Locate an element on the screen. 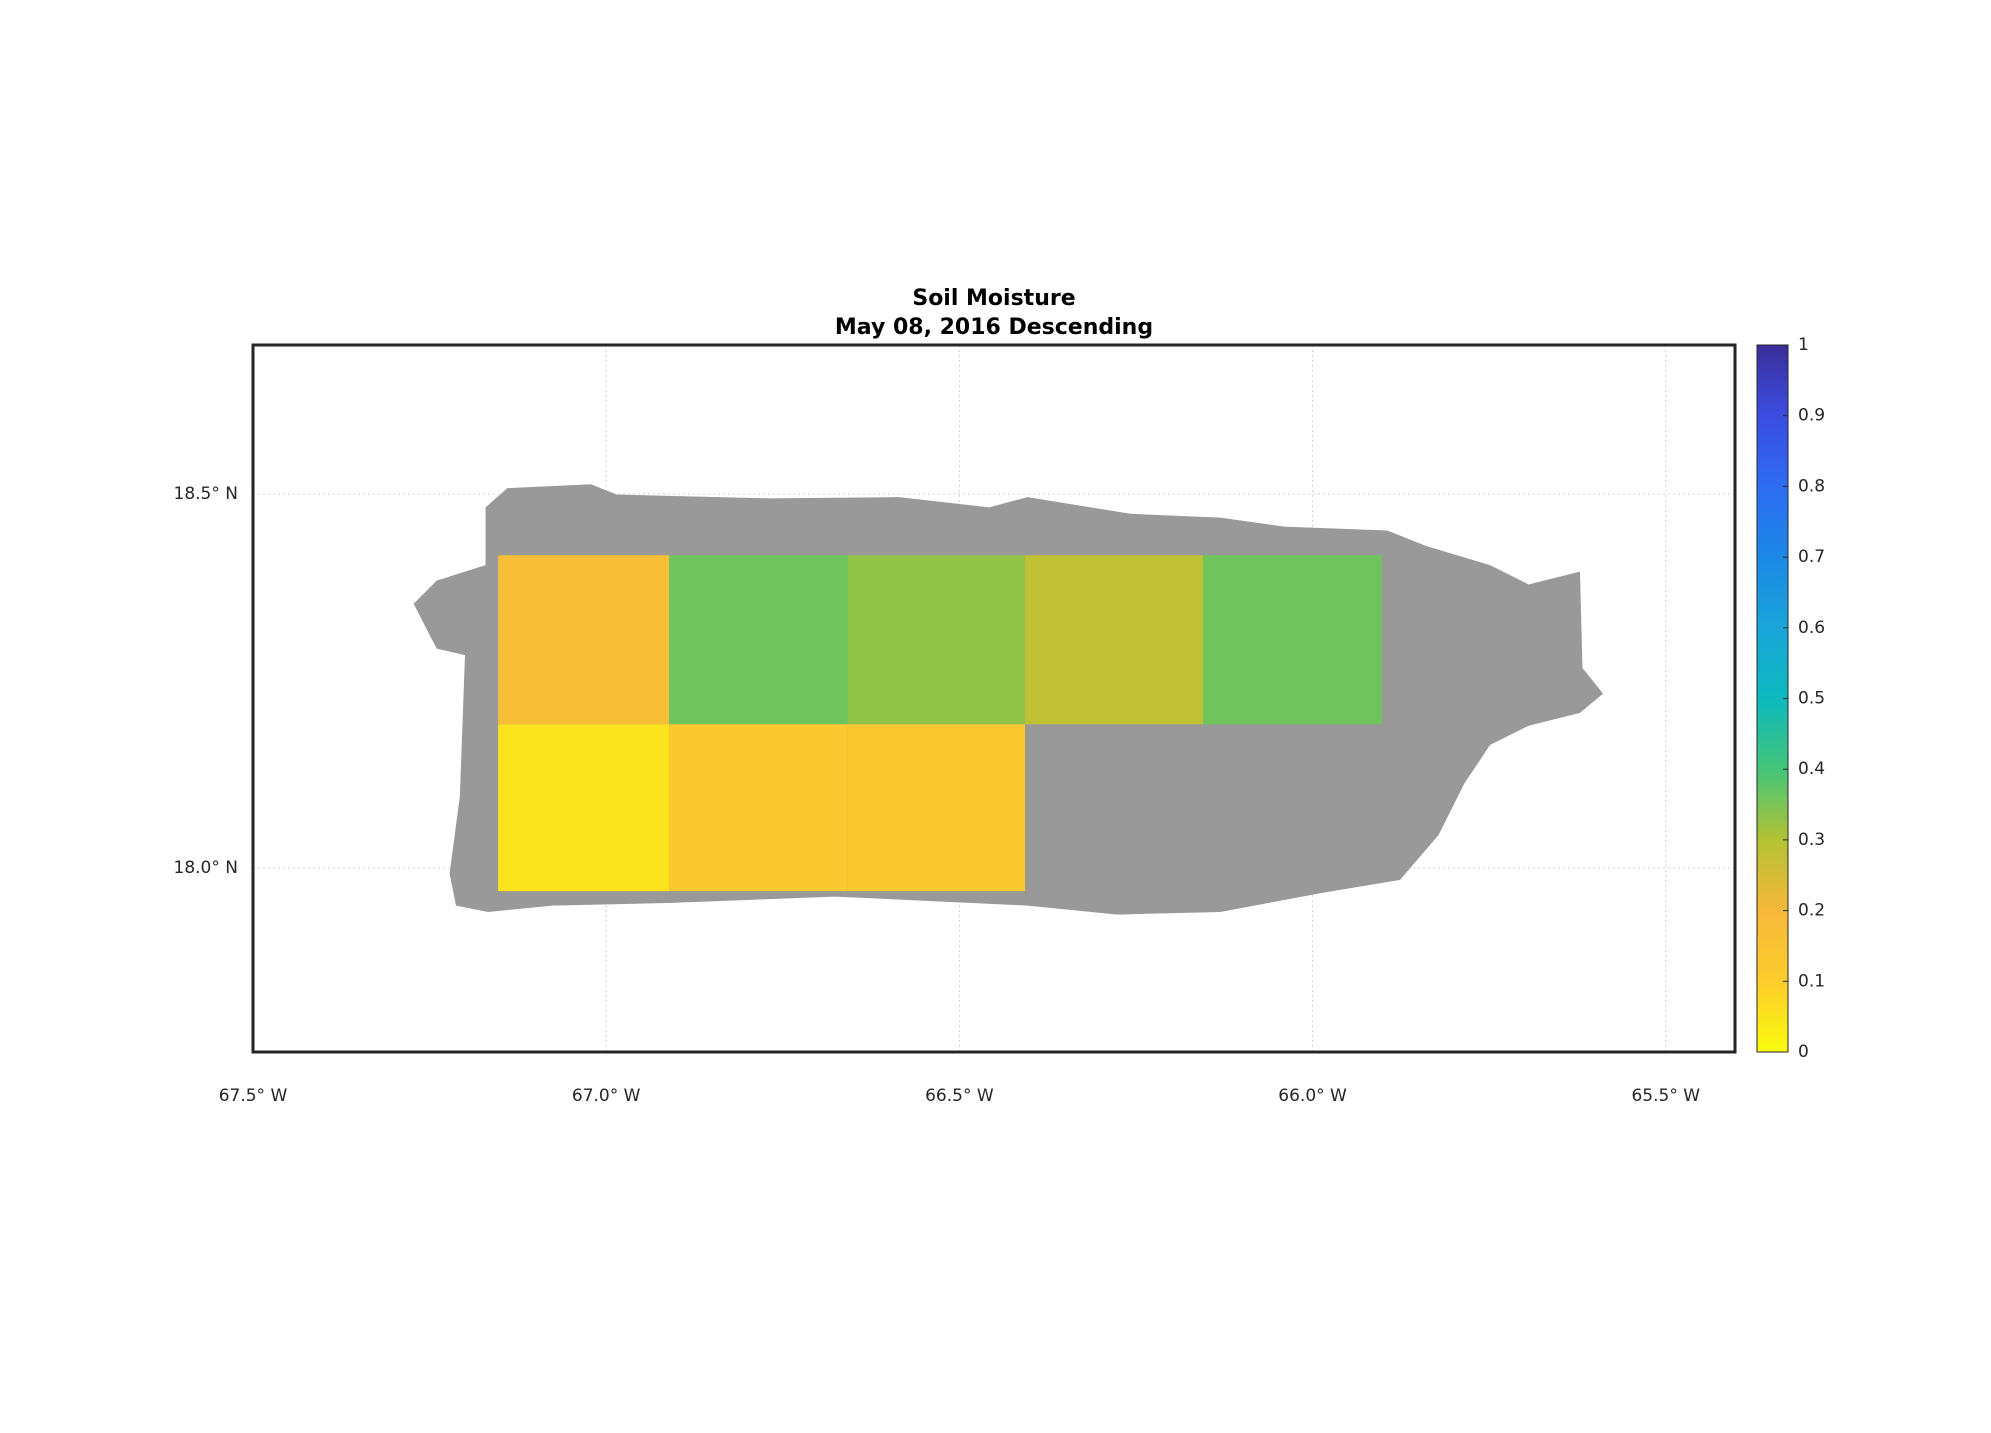 Image resolution: width=1991 pixels, height=1433 pixels. colorbar-tick-label: 0 is located at coordinates (1803, 1052).